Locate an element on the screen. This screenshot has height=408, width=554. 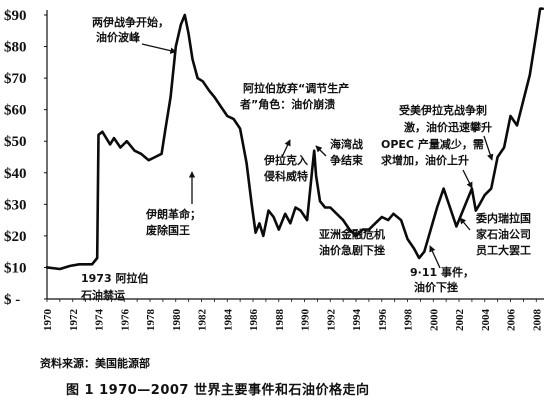
annotation-911-2: 油价下挫 is located at coordinates (436, 287).